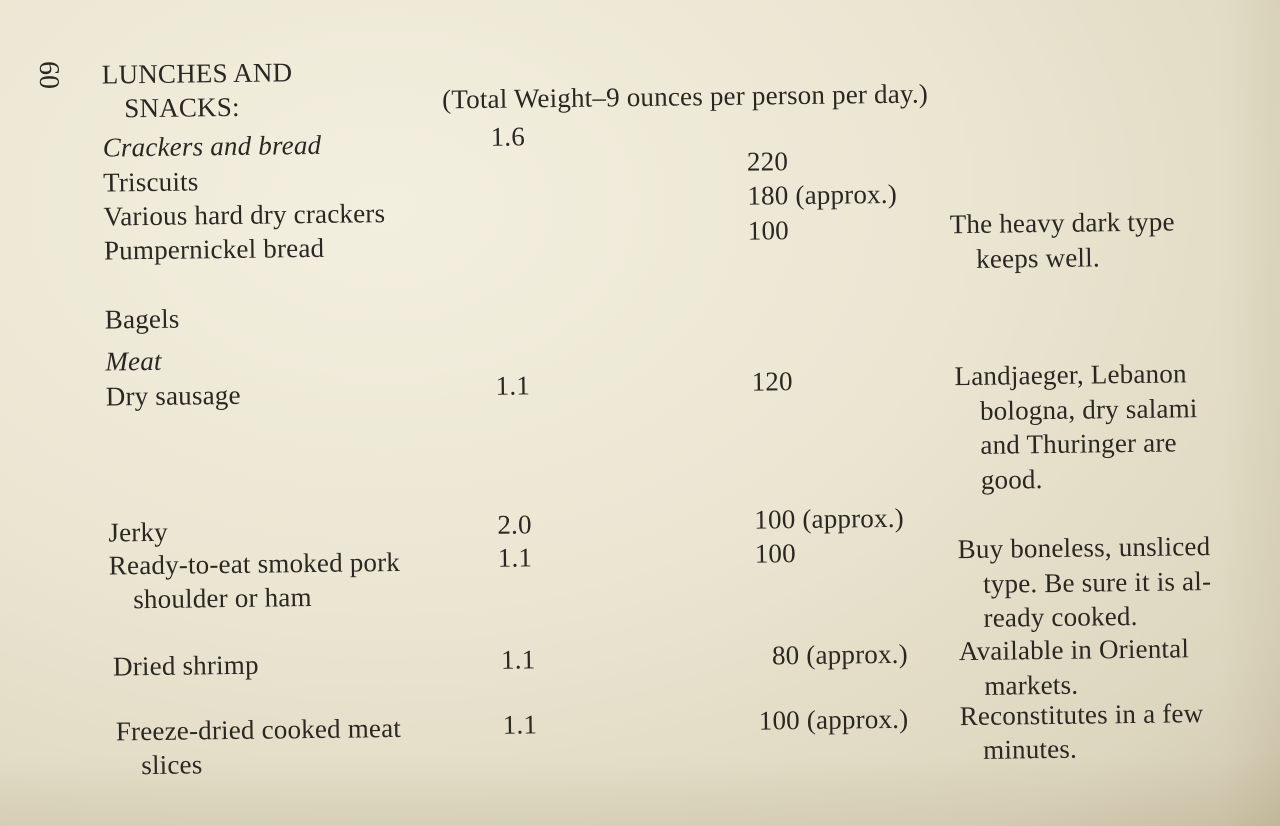 This screenshot has width=1280, height=826. What do you see at coordinates (508, 136) in the screenshot?
I see `weight-crackers-bread: 1.6` at bounding box center [508, 136].